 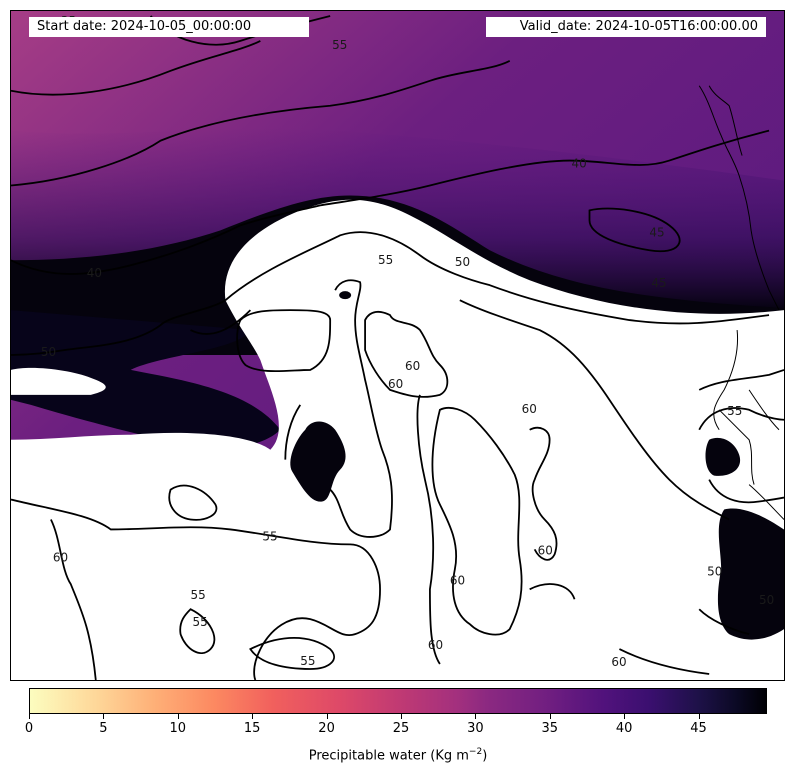 I want to click on colorbar-tick-label: 15, so click(x=252, y=728).